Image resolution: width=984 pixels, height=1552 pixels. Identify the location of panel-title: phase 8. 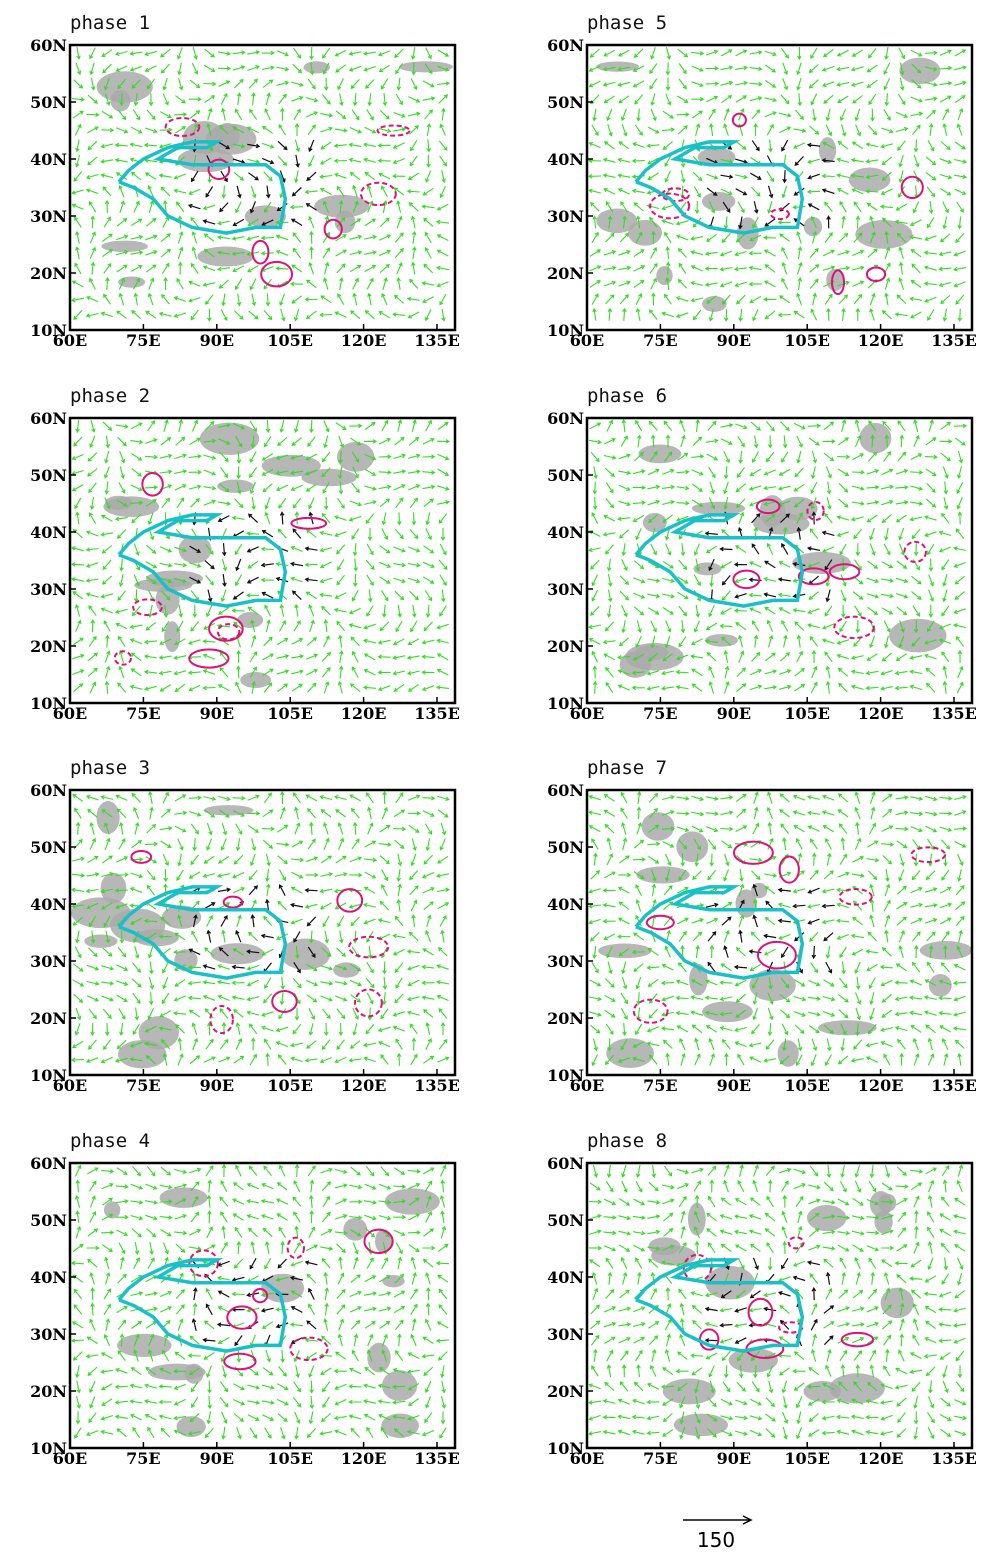
(627, 1141).